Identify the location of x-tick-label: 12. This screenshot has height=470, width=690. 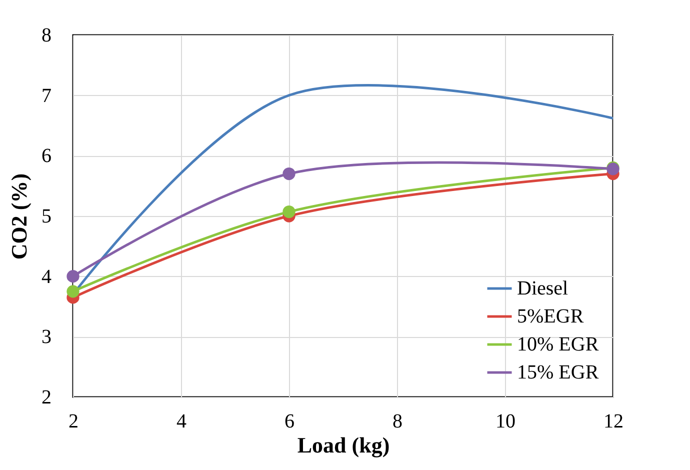
(614, 421).